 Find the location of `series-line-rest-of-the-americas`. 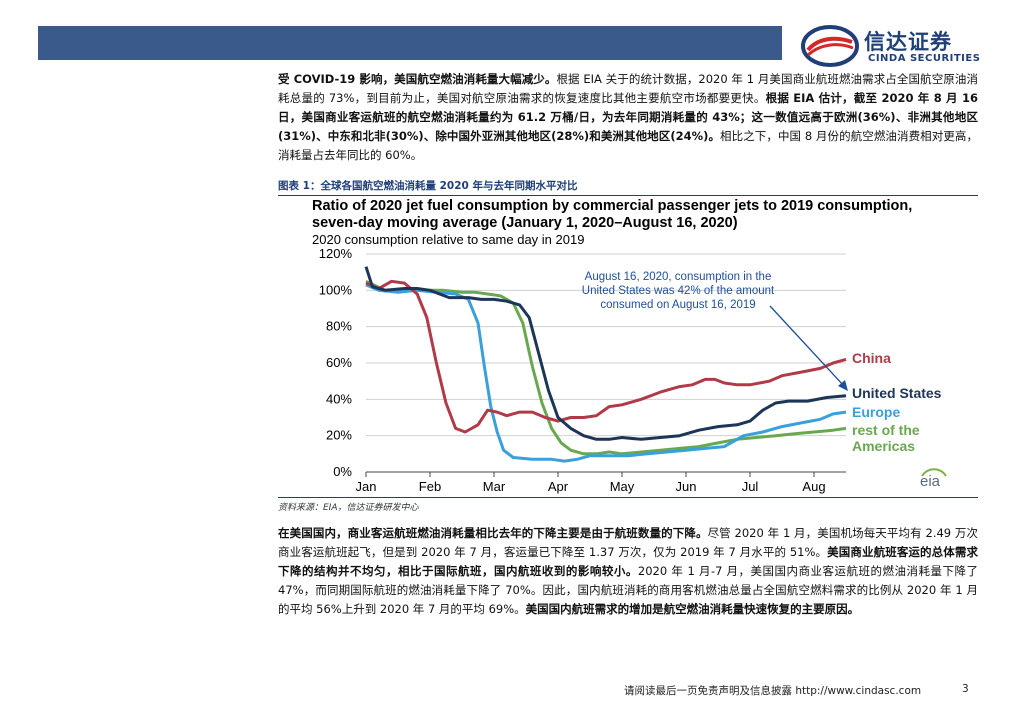

series-line-rest-of-the-americas is located at coordinates (606, 367).